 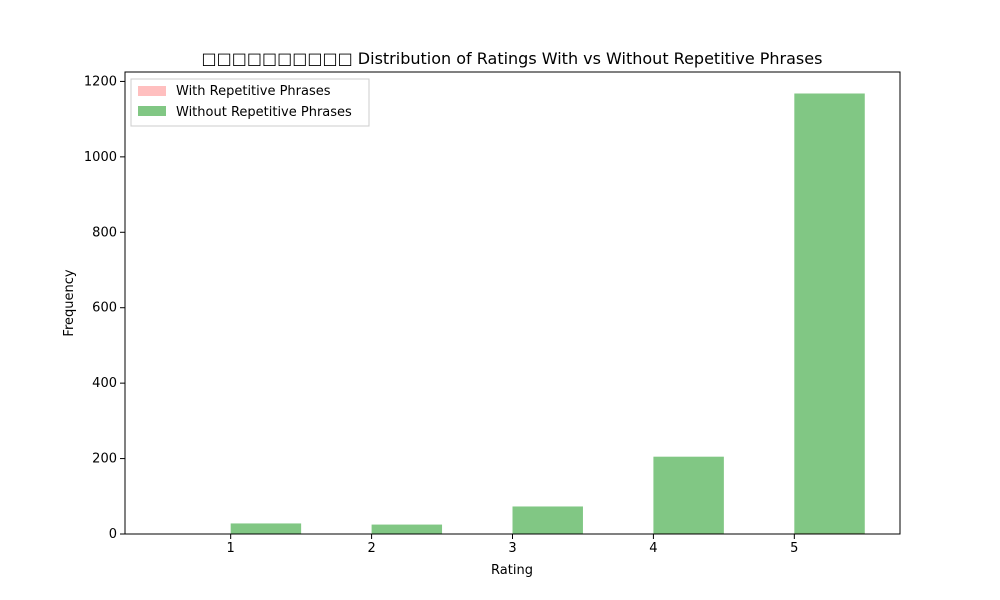 I want to click on x-tick-label-1: 1, so click(x=231, y=548).